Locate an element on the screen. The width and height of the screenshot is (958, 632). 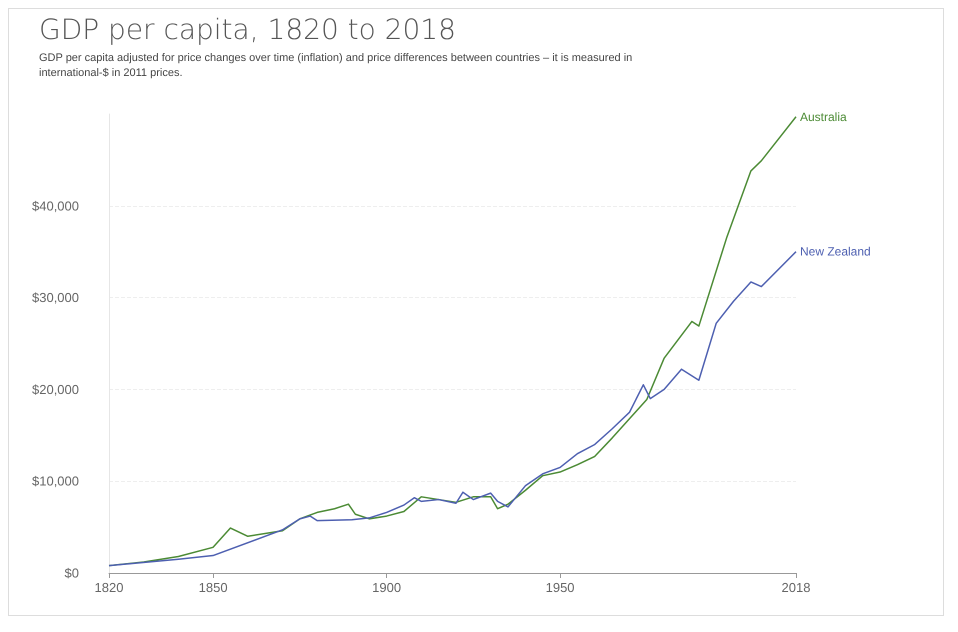
series-label: Australia is located at coordinates (824, 117).